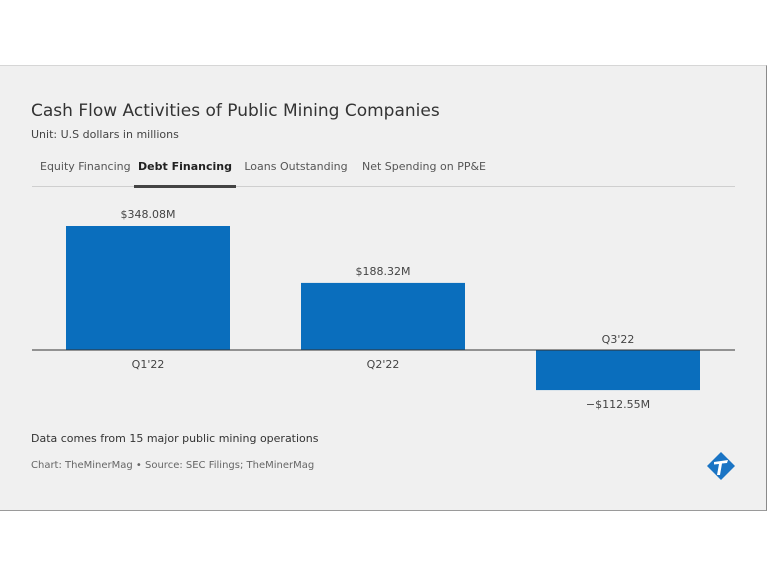  Describe the element at coordinates (85, 166) in the screenshot. I see `tab-equity-financing: Equity Financing` at that location.